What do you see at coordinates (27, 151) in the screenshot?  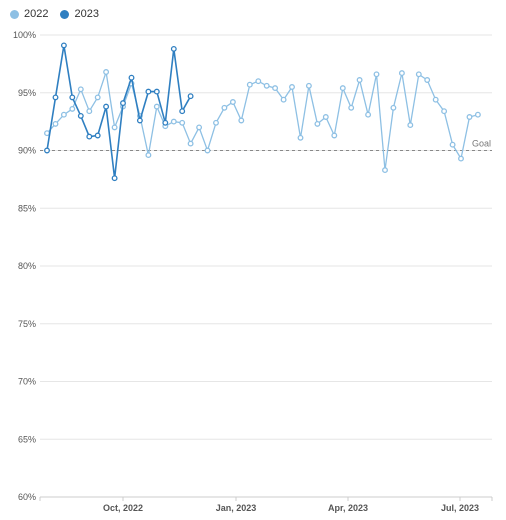 I see `y-tick-label: 90%` at bounding box center [27, 151].